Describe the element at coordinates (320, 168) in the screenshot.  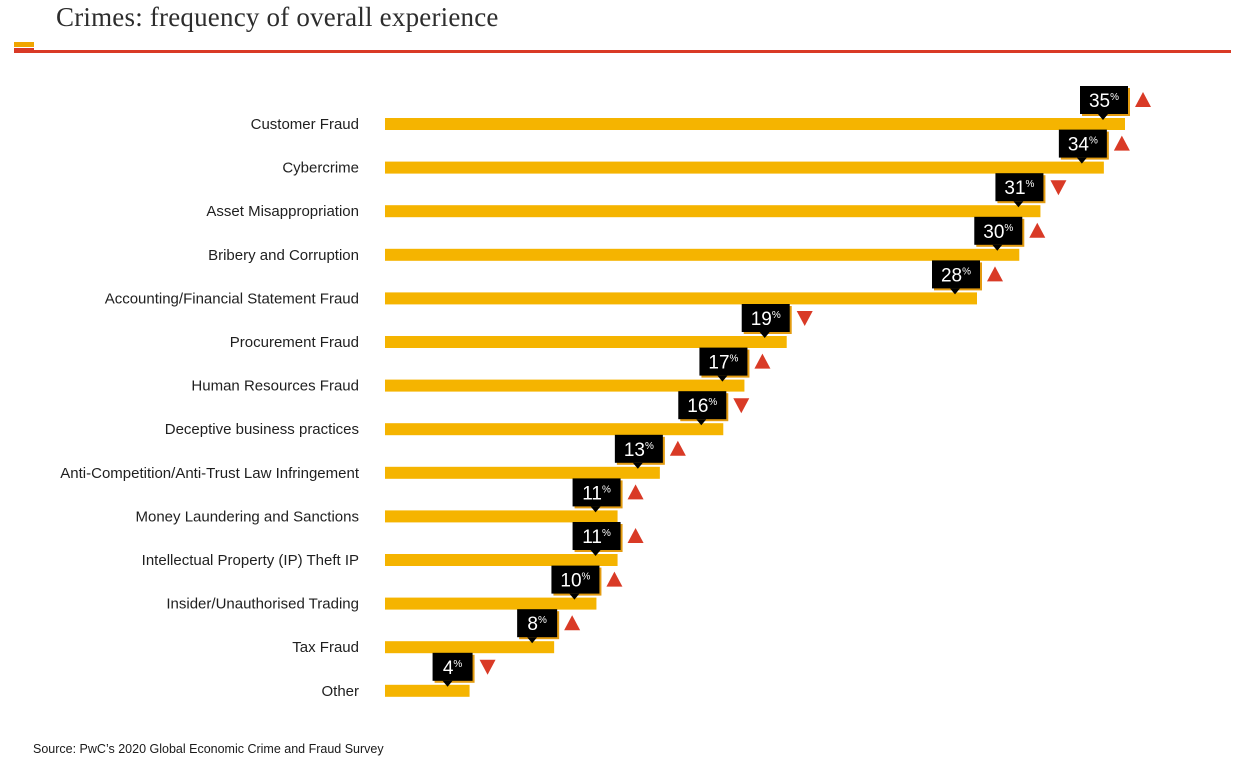
I see `category-label: Cybercrime` at that location.